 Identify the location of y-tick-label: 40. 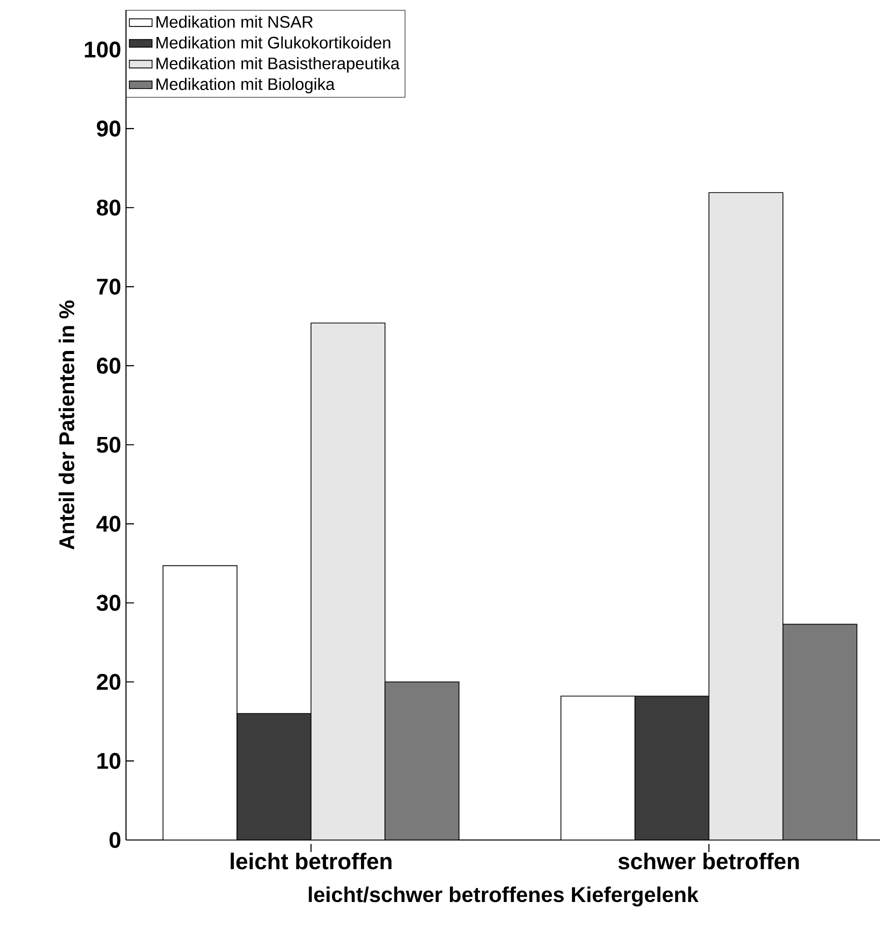
(108, 524).